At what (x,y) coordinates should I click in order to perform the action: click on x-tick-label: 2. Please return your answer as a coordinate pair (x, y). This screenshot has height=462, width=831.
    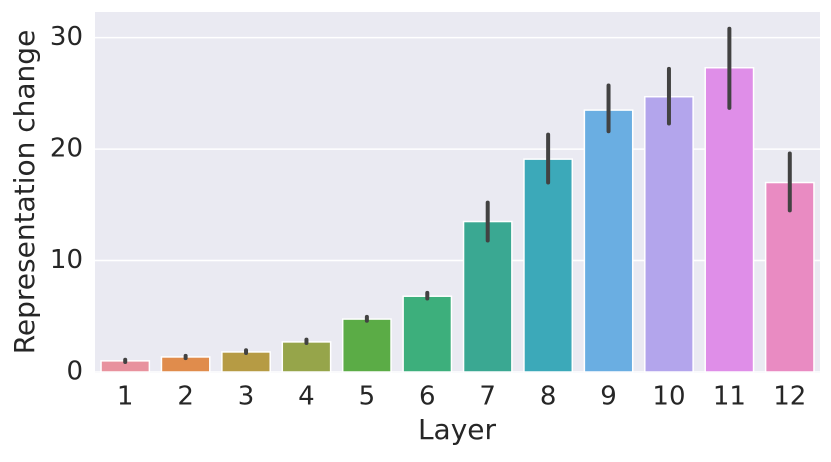
    Looking at the image, I should click on (185, 397).